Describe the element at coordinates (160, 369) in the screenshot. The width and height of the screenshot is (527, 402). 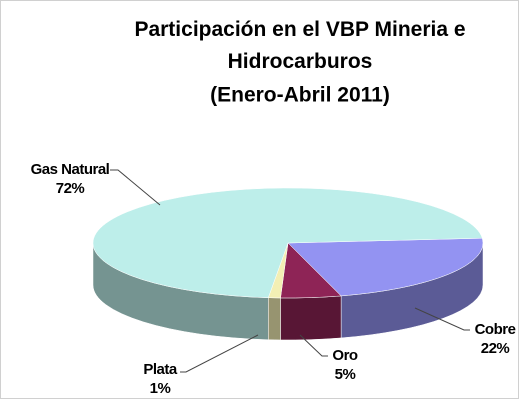
I see `slice-label: Plata` at that location.